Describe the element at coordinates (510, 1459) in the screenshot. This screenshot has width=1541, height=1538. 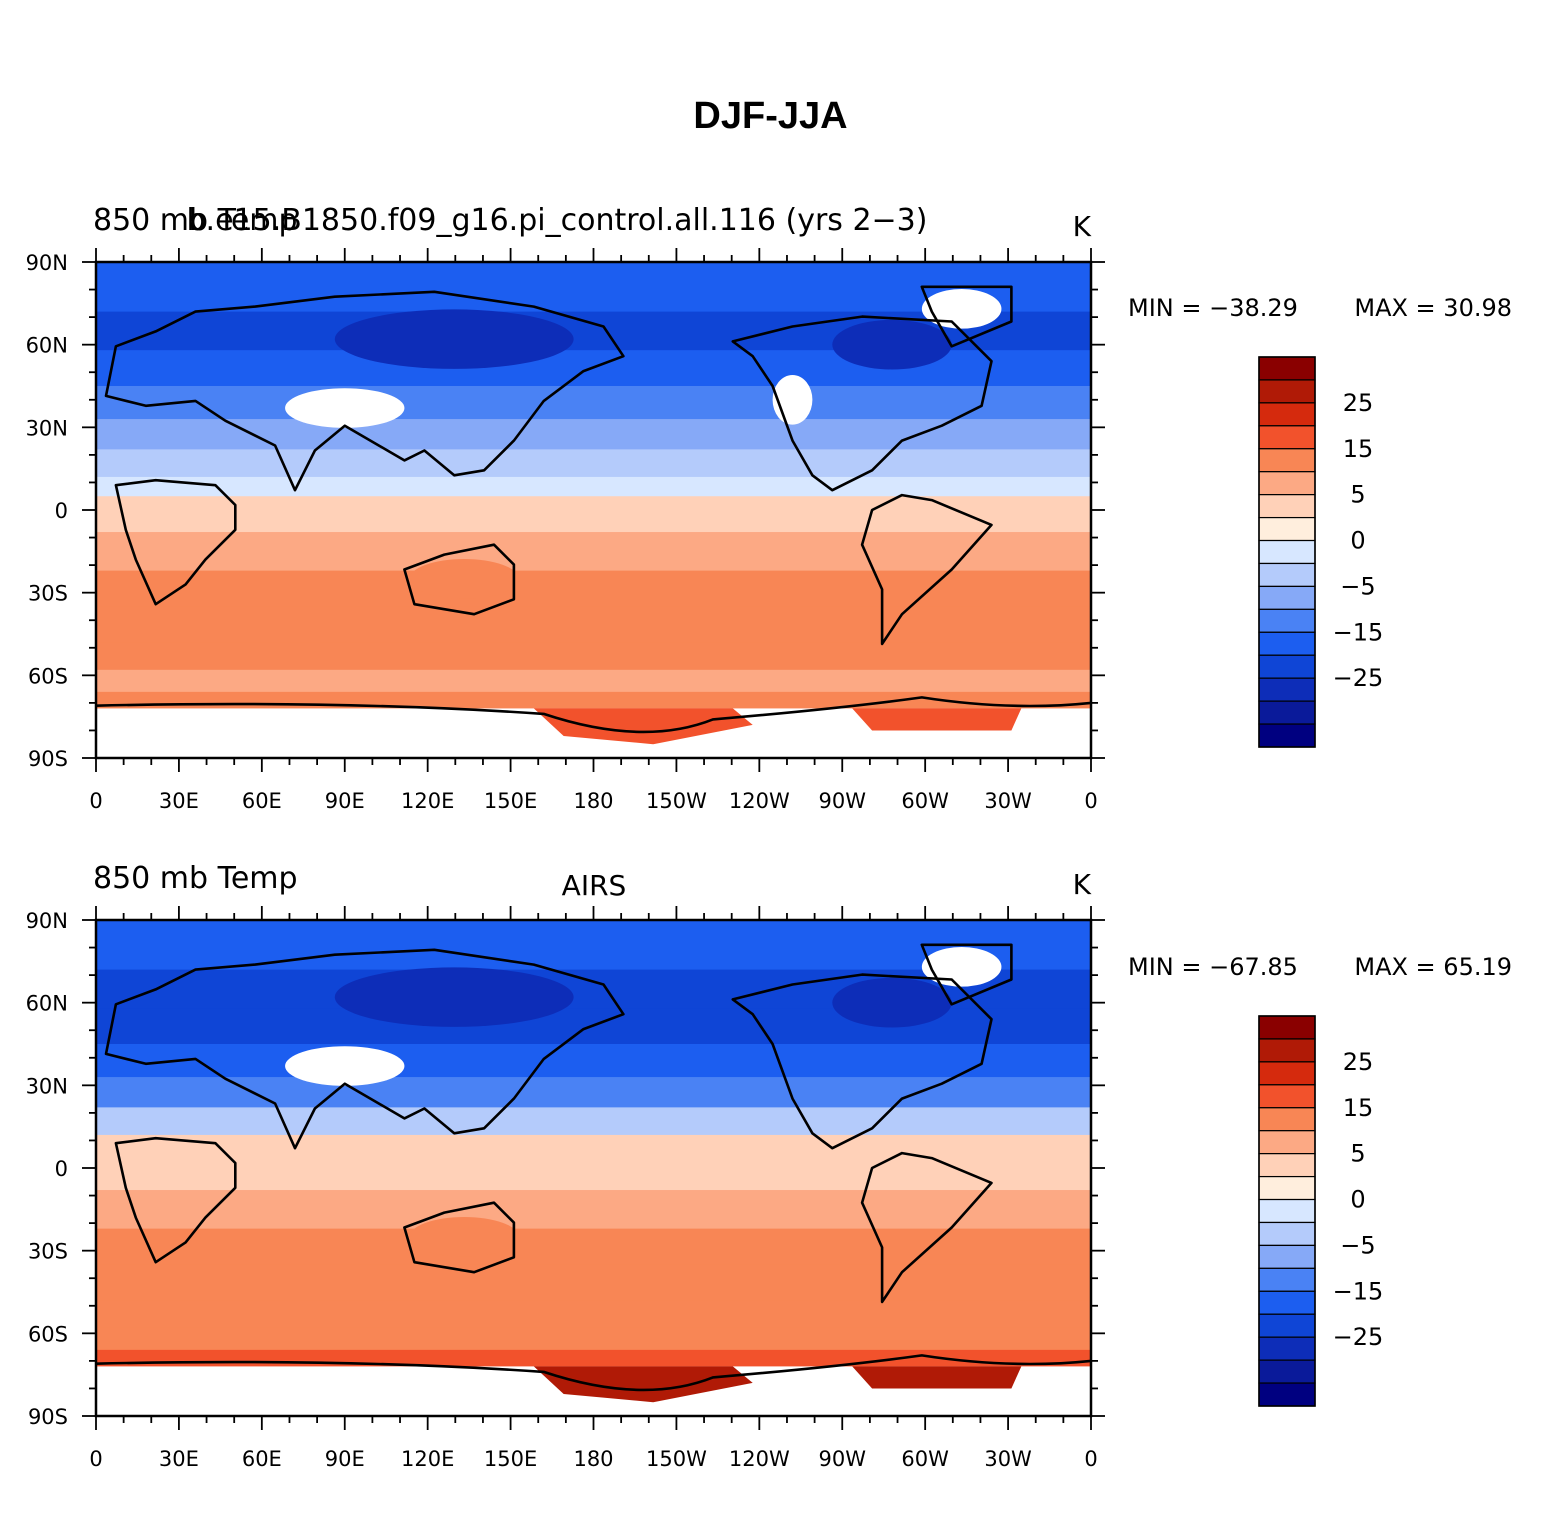
I see `lon-tick-label: 150E` at that location.